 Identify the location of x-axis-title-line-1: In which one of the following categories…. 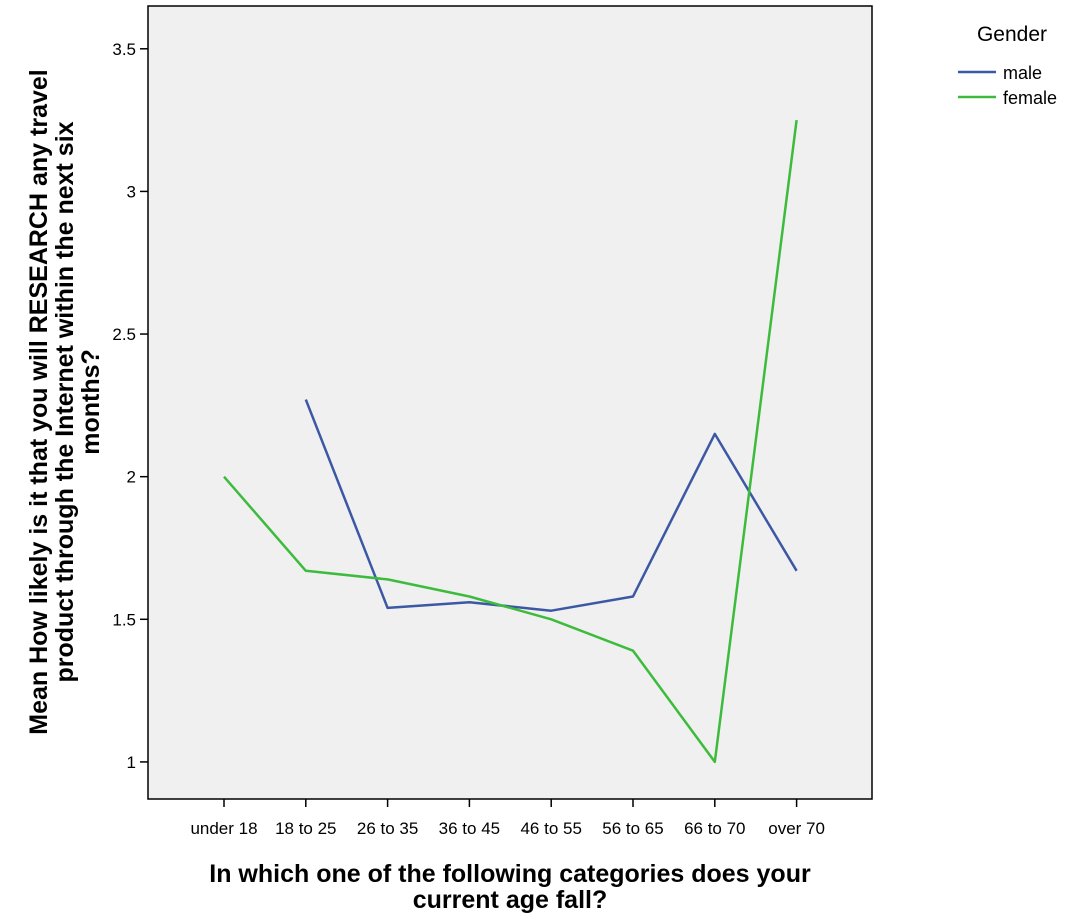
(510, 874).